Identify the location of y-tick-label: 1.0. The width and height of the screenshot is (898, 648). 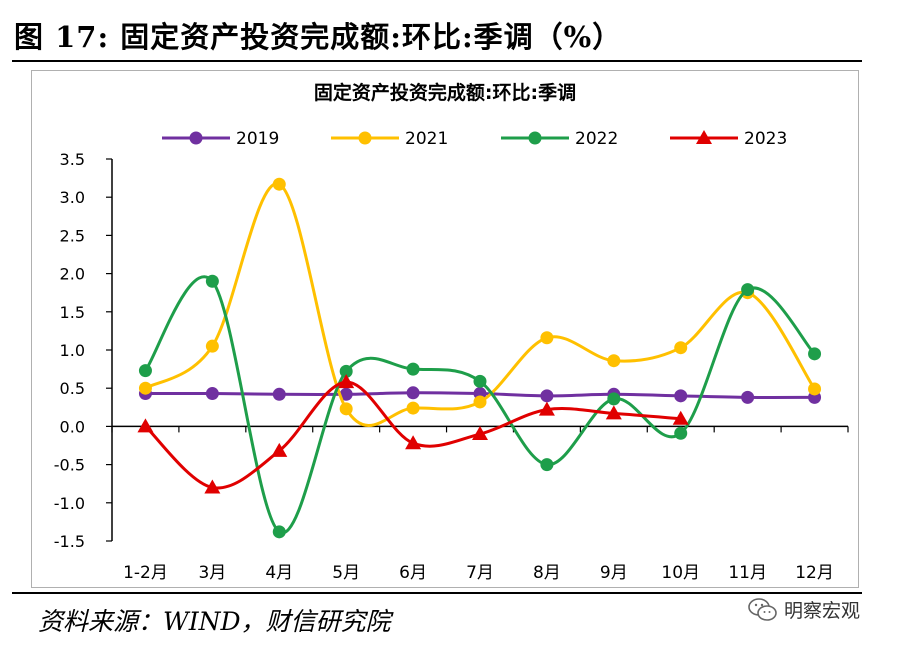
(72, 350).